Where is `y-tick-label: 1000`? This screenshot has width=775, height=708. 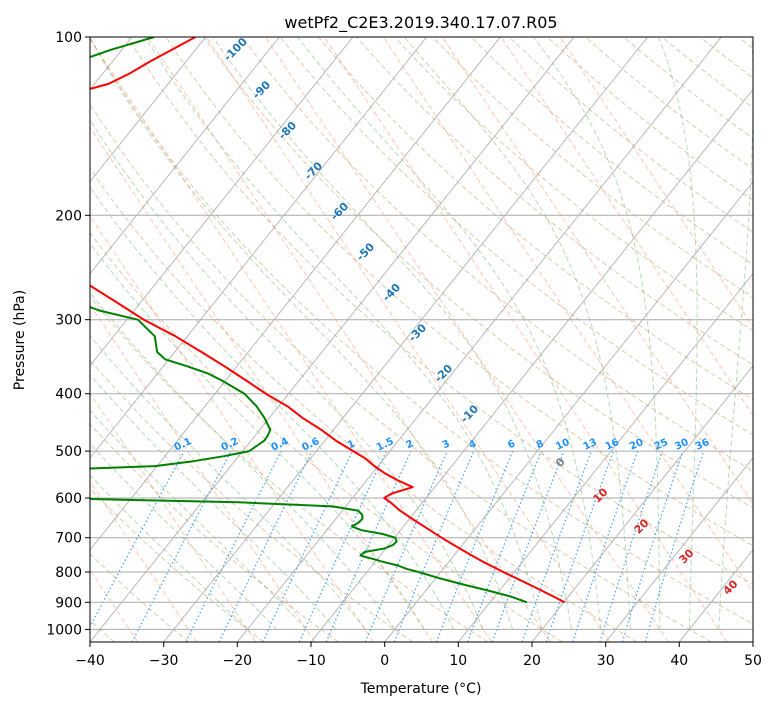
y-tick-label: 1000 is located at coordinates (64, 630).